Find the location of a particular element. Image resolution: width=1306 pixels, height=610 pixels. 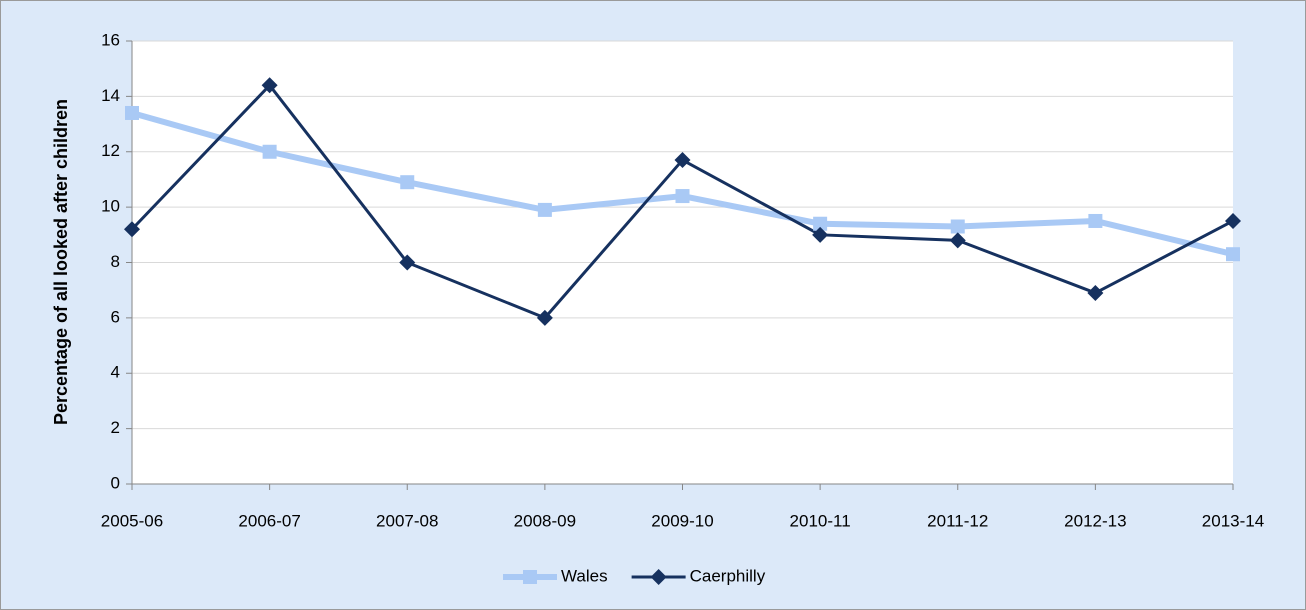

y-tick-label: 6 is located at coordinates (115, 316).